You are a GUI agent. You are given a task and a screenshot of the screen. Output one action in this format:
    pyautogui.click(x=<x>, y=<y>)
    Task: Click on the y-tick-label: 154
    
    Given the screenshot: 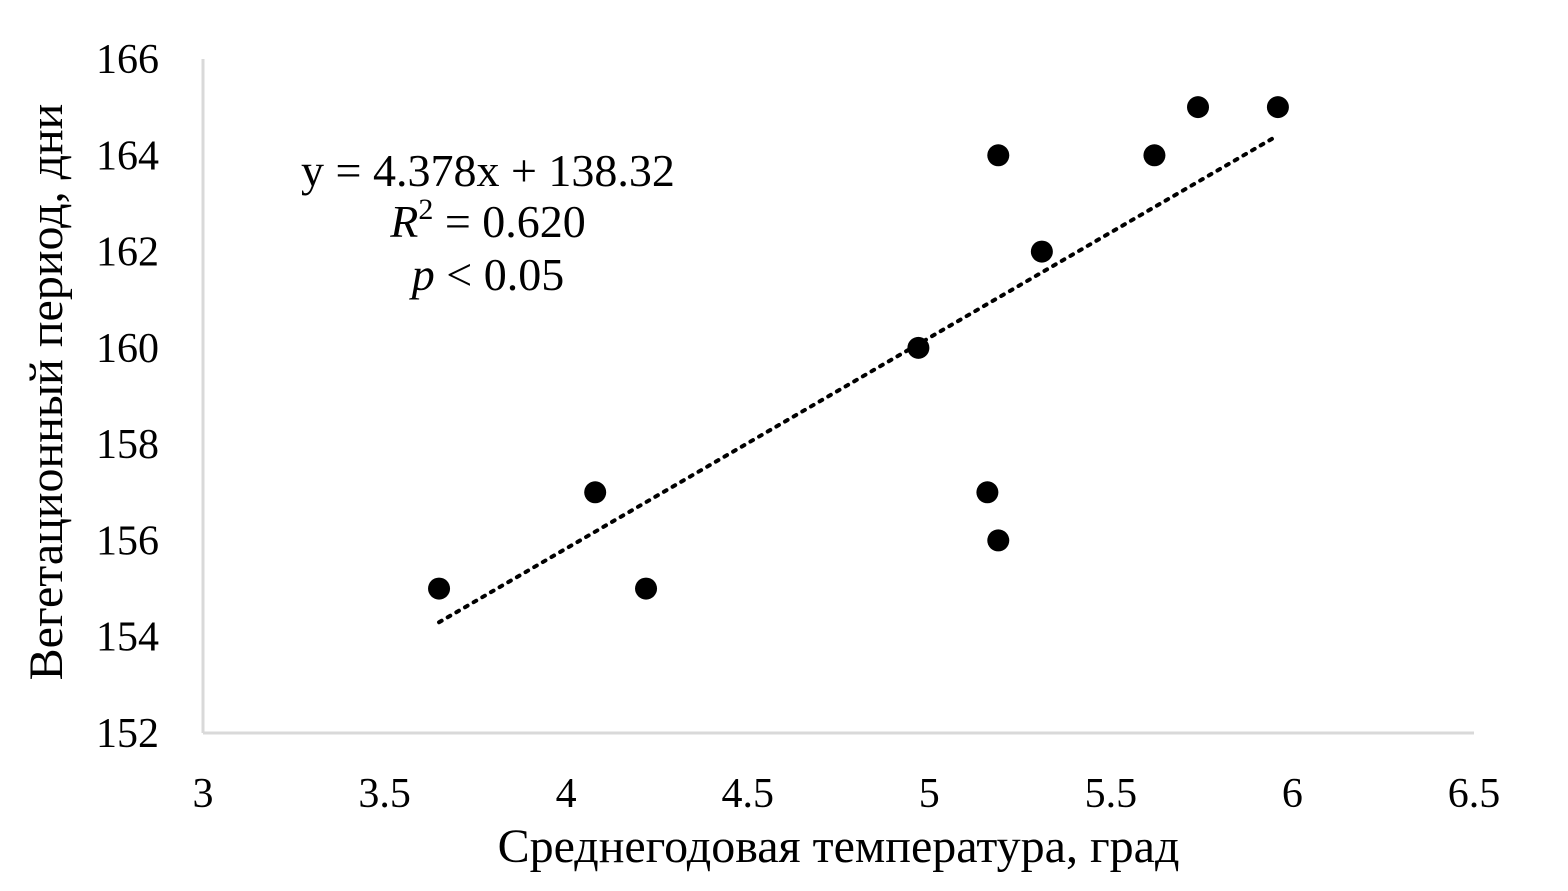 What is the action you would take?
    pyautogui.click(x=127, y=638)
    